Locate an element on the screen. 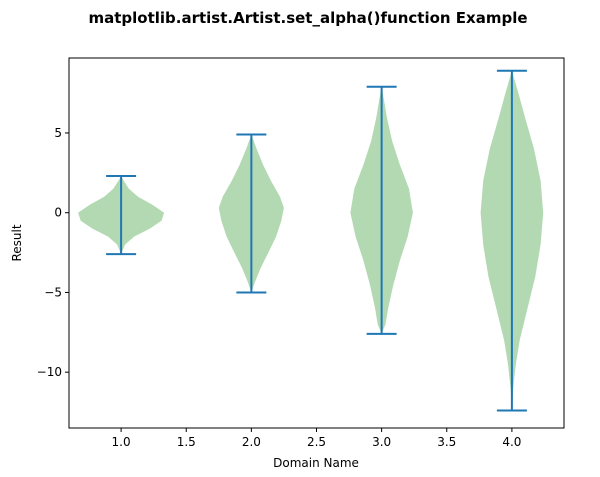 This screenshot has height=477, width=600. y-axis: −10 −5 0 5 is located at coordinates (53, 252).